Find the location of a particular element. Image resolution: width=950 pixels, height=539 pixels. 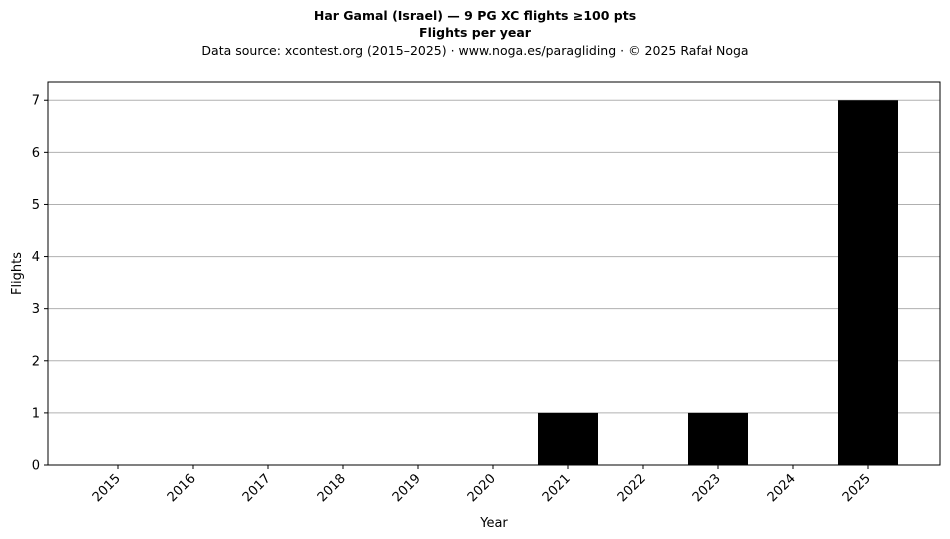

y-tick-label: 4 is located at coordinates (36, 257).